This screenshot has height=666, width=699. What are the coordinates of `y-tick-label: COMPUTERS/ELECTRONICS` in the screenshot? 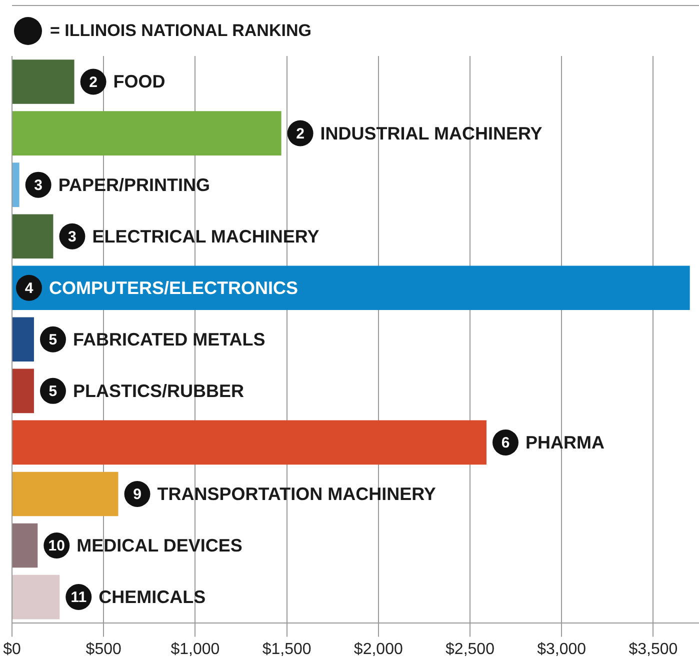 It's located at (173, 288).